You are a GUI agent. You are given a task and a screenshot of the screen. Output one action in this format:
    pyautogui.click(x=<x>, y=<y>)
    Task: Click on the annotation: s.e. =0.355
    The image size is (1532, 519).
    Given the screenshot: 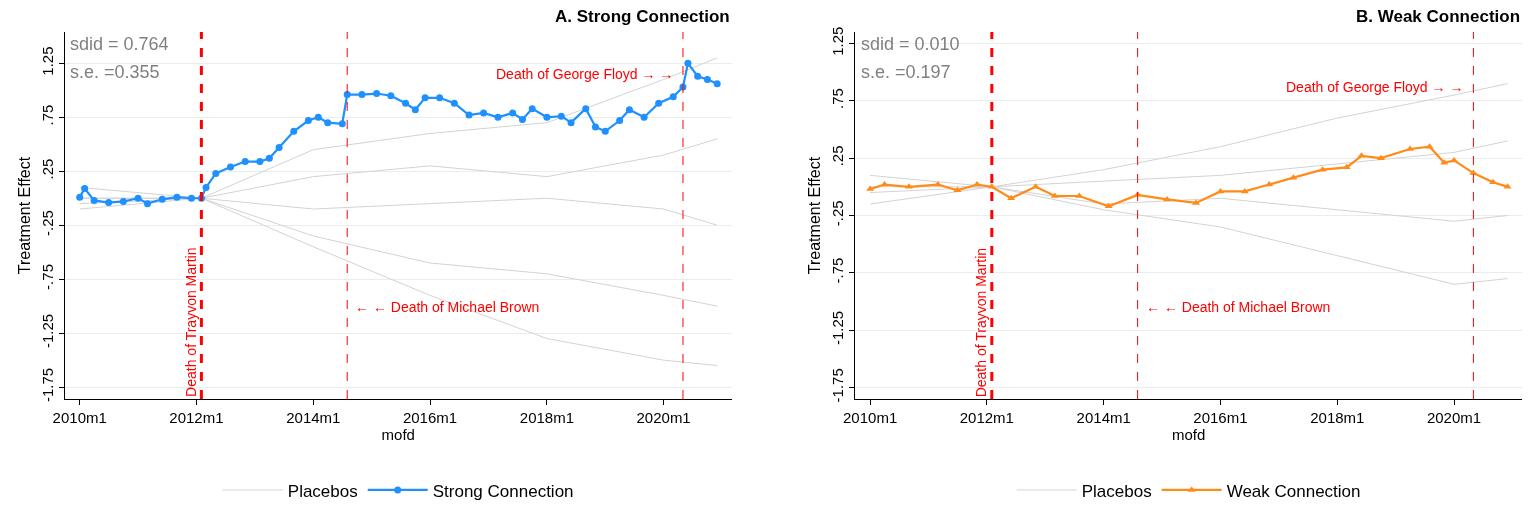 What is the action you would take?
    pyautogui.click(x=115, y=72)
    